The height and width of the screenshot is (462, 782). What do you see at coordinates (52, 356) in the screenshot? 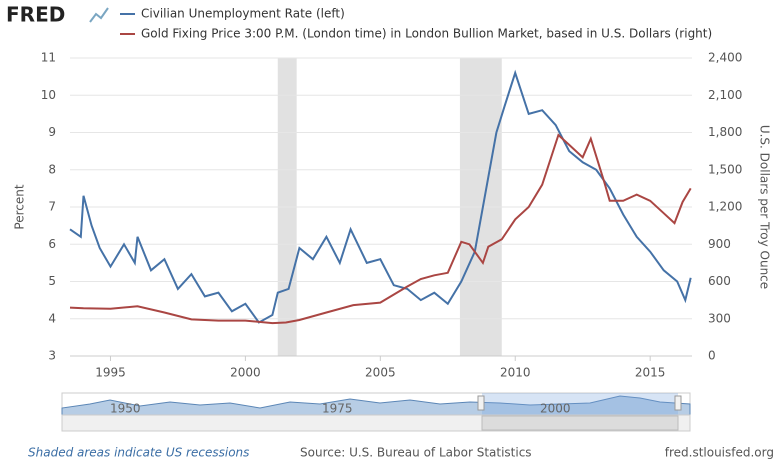
I see `y-tick-label: 3` at bounding box center [52, 356].